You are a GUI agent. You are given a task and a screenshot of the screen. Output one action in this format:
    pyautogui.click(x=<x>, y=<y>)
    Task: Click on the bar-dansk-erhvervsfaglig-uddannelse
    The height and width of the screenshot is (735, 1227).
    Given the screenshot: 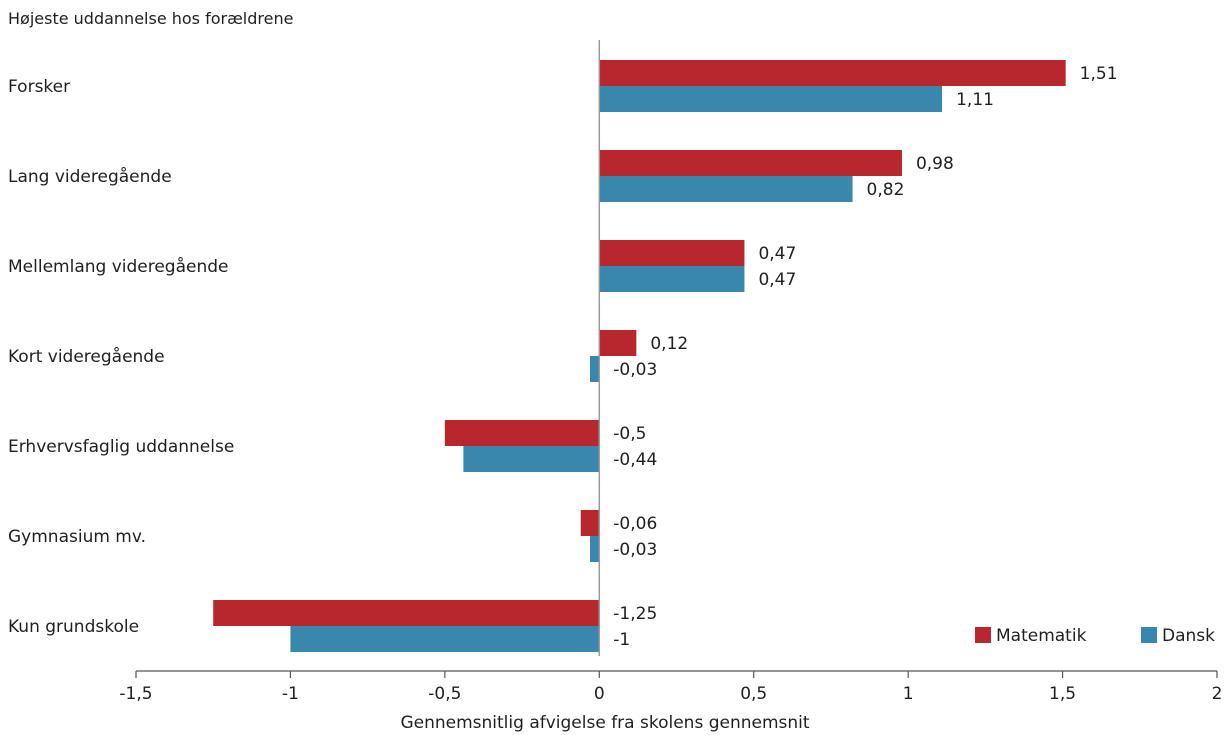 What is the action you would take?
    pyautogui.click(x=531, y=459)
    